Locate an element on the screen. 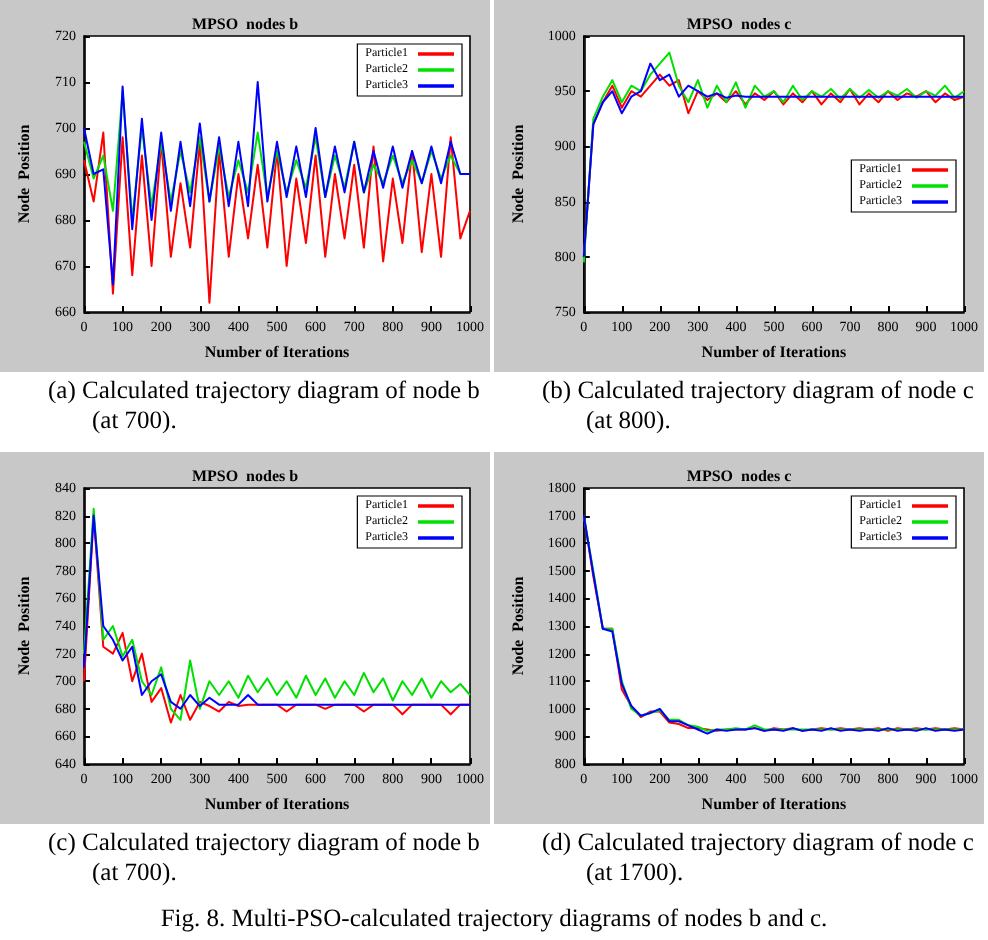 This screenshot has width=988, height=940. text: (b) Calculated trajectory diagram of node c (at 800). is located at coordinates (759, 406).